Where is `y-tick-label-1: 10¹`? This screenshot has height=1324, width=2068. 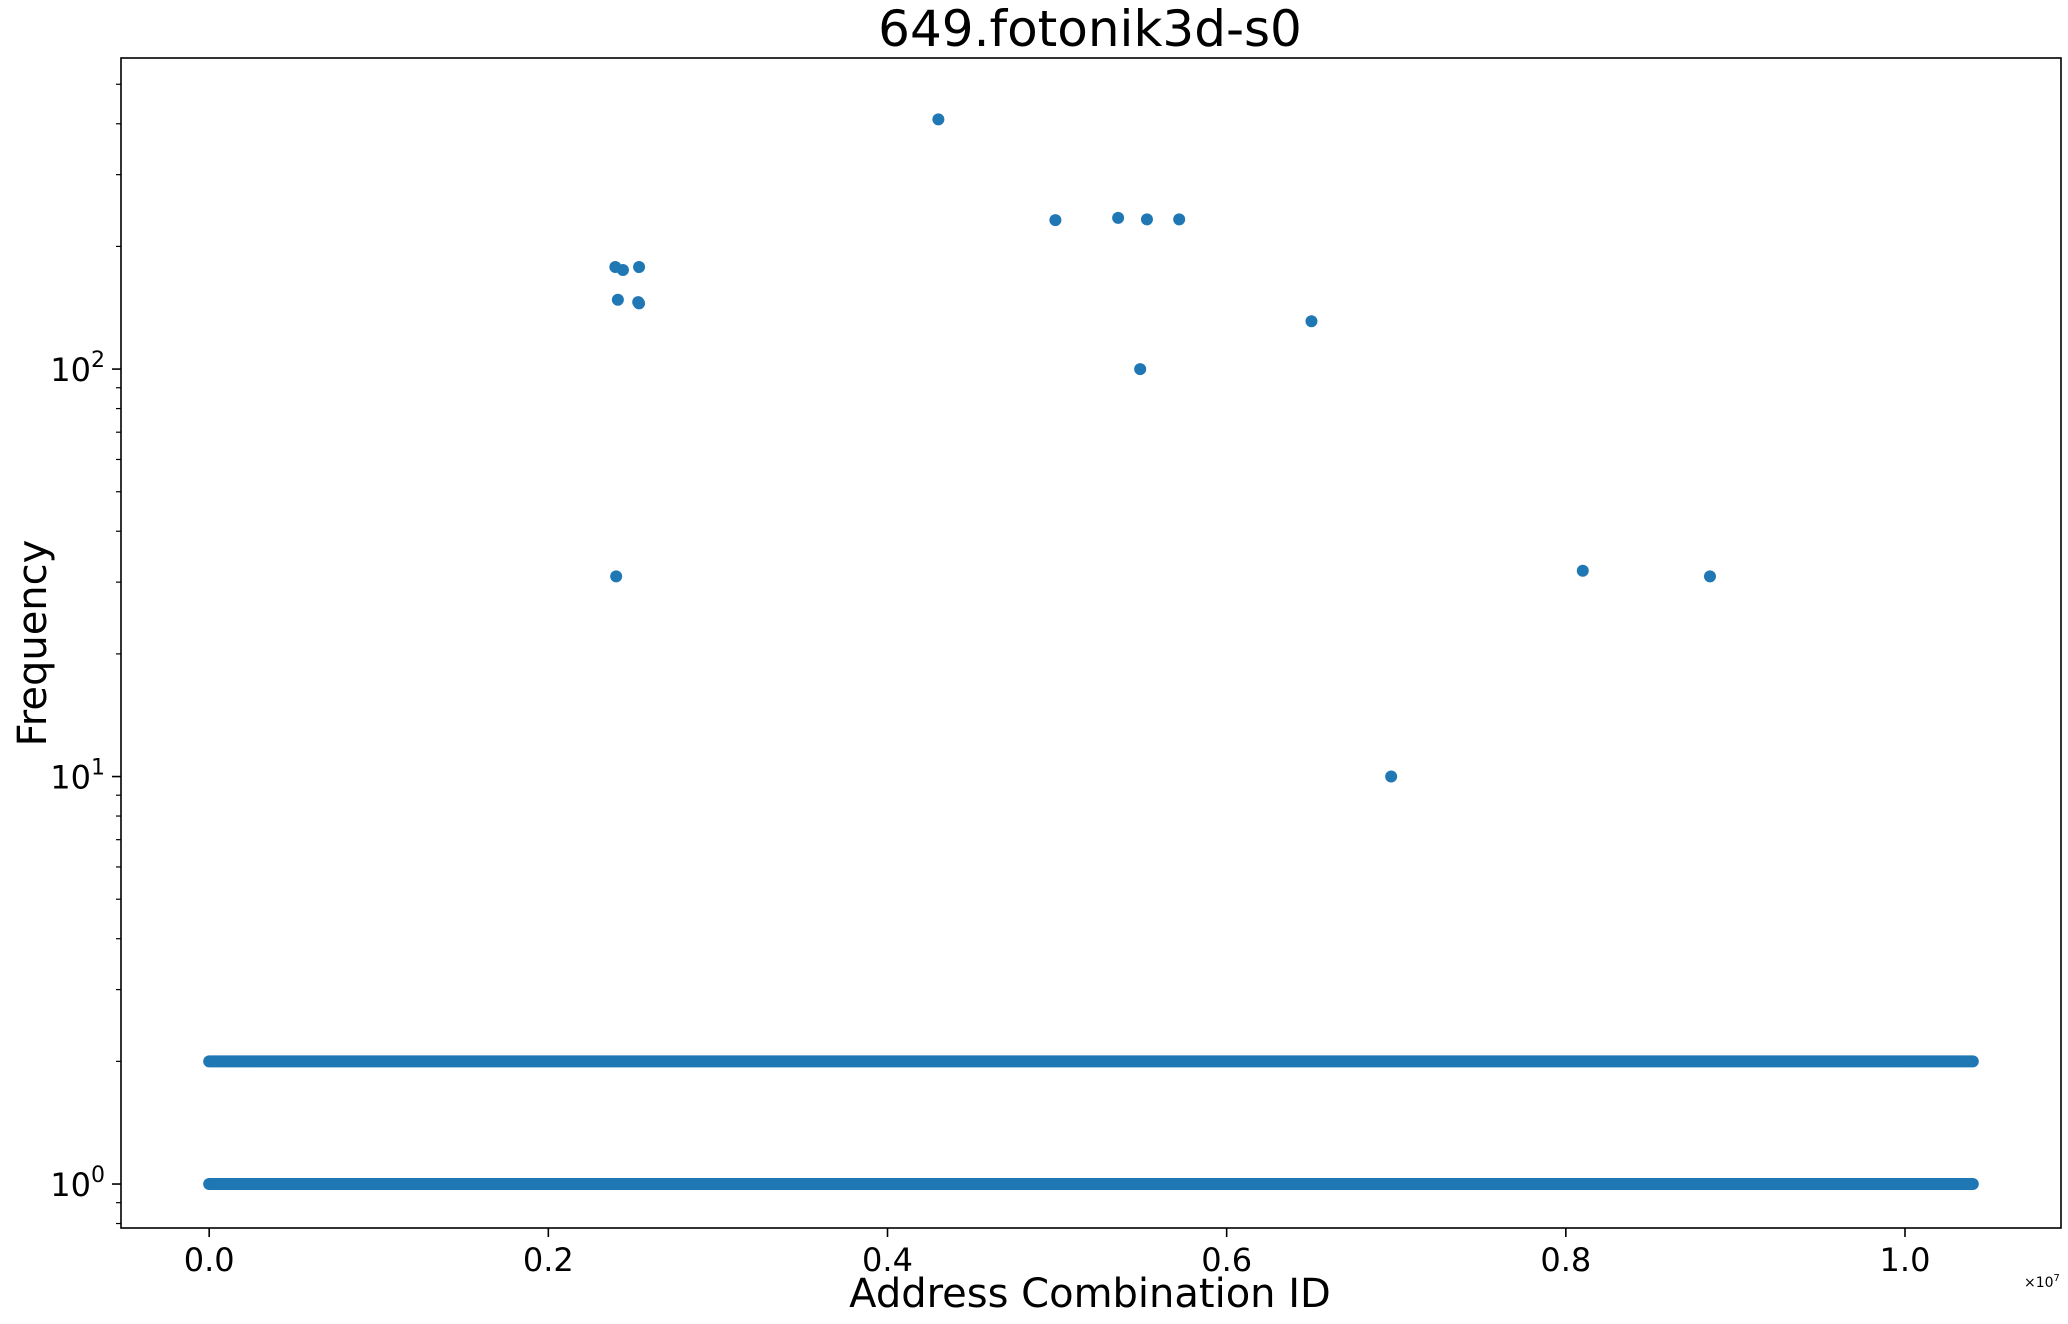 y-tick-label-1: 10¹ is located at coordinates (77, 776).